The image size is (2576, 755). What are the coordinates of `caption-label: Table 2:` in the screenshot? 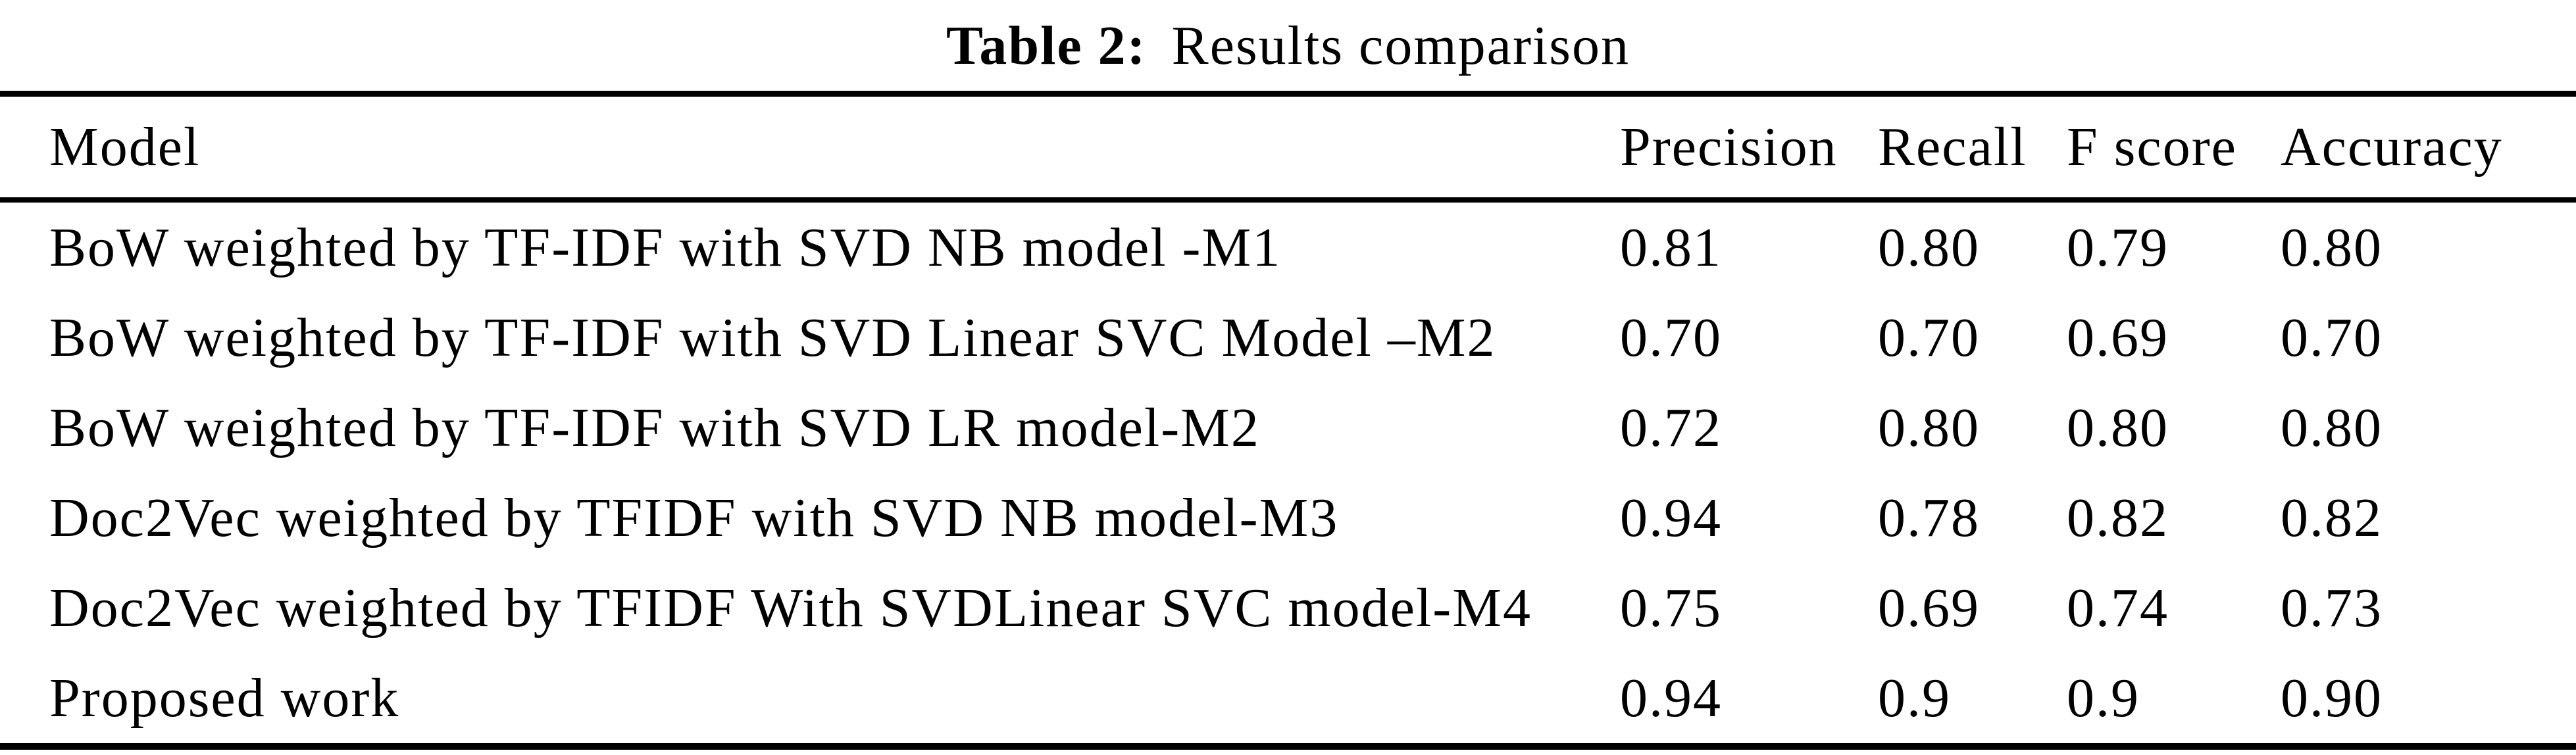 It's located at (1046, 45).